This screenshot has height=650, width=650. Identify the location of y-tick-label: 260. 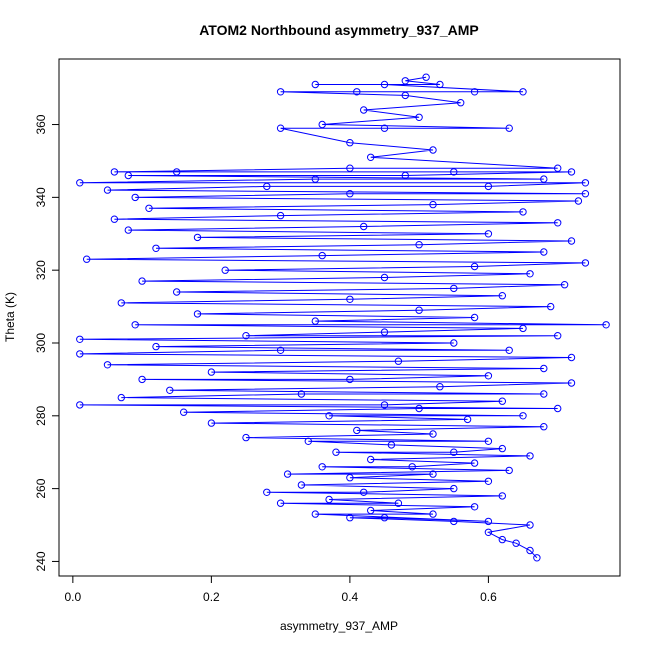
(41, 488).